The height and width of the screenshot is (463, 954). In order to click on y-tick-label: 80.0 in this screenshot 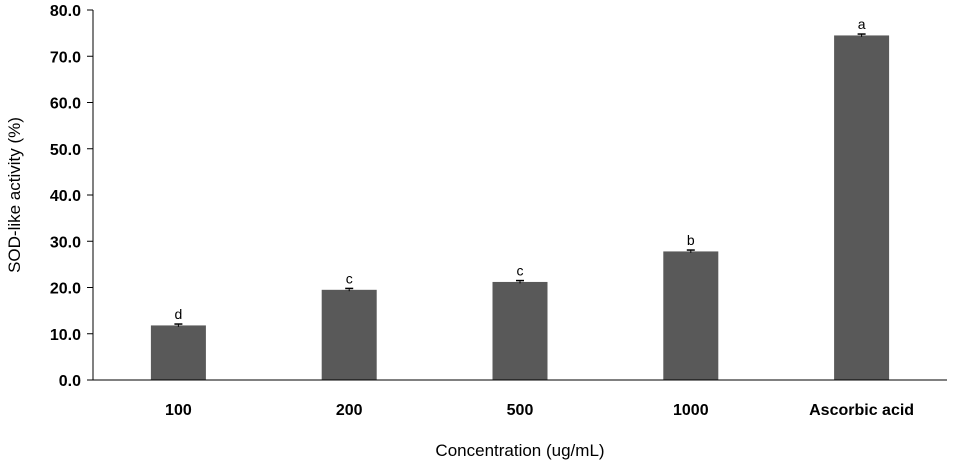, I will do `click(65, 11)`.